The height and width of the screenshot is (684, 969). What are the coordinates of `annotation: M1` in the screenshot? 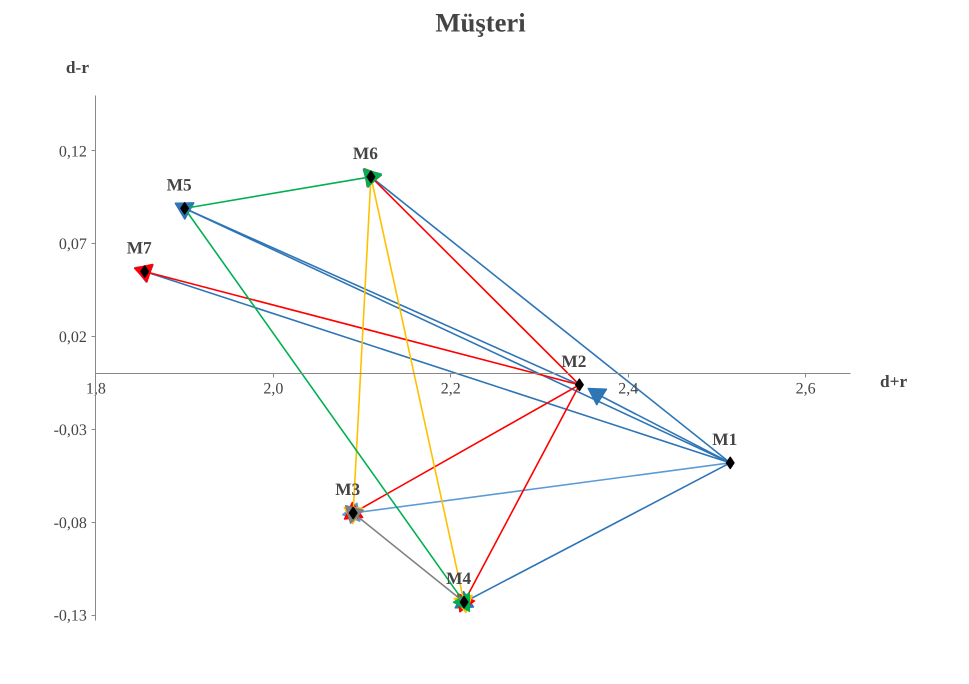 It's located at (725, 439).